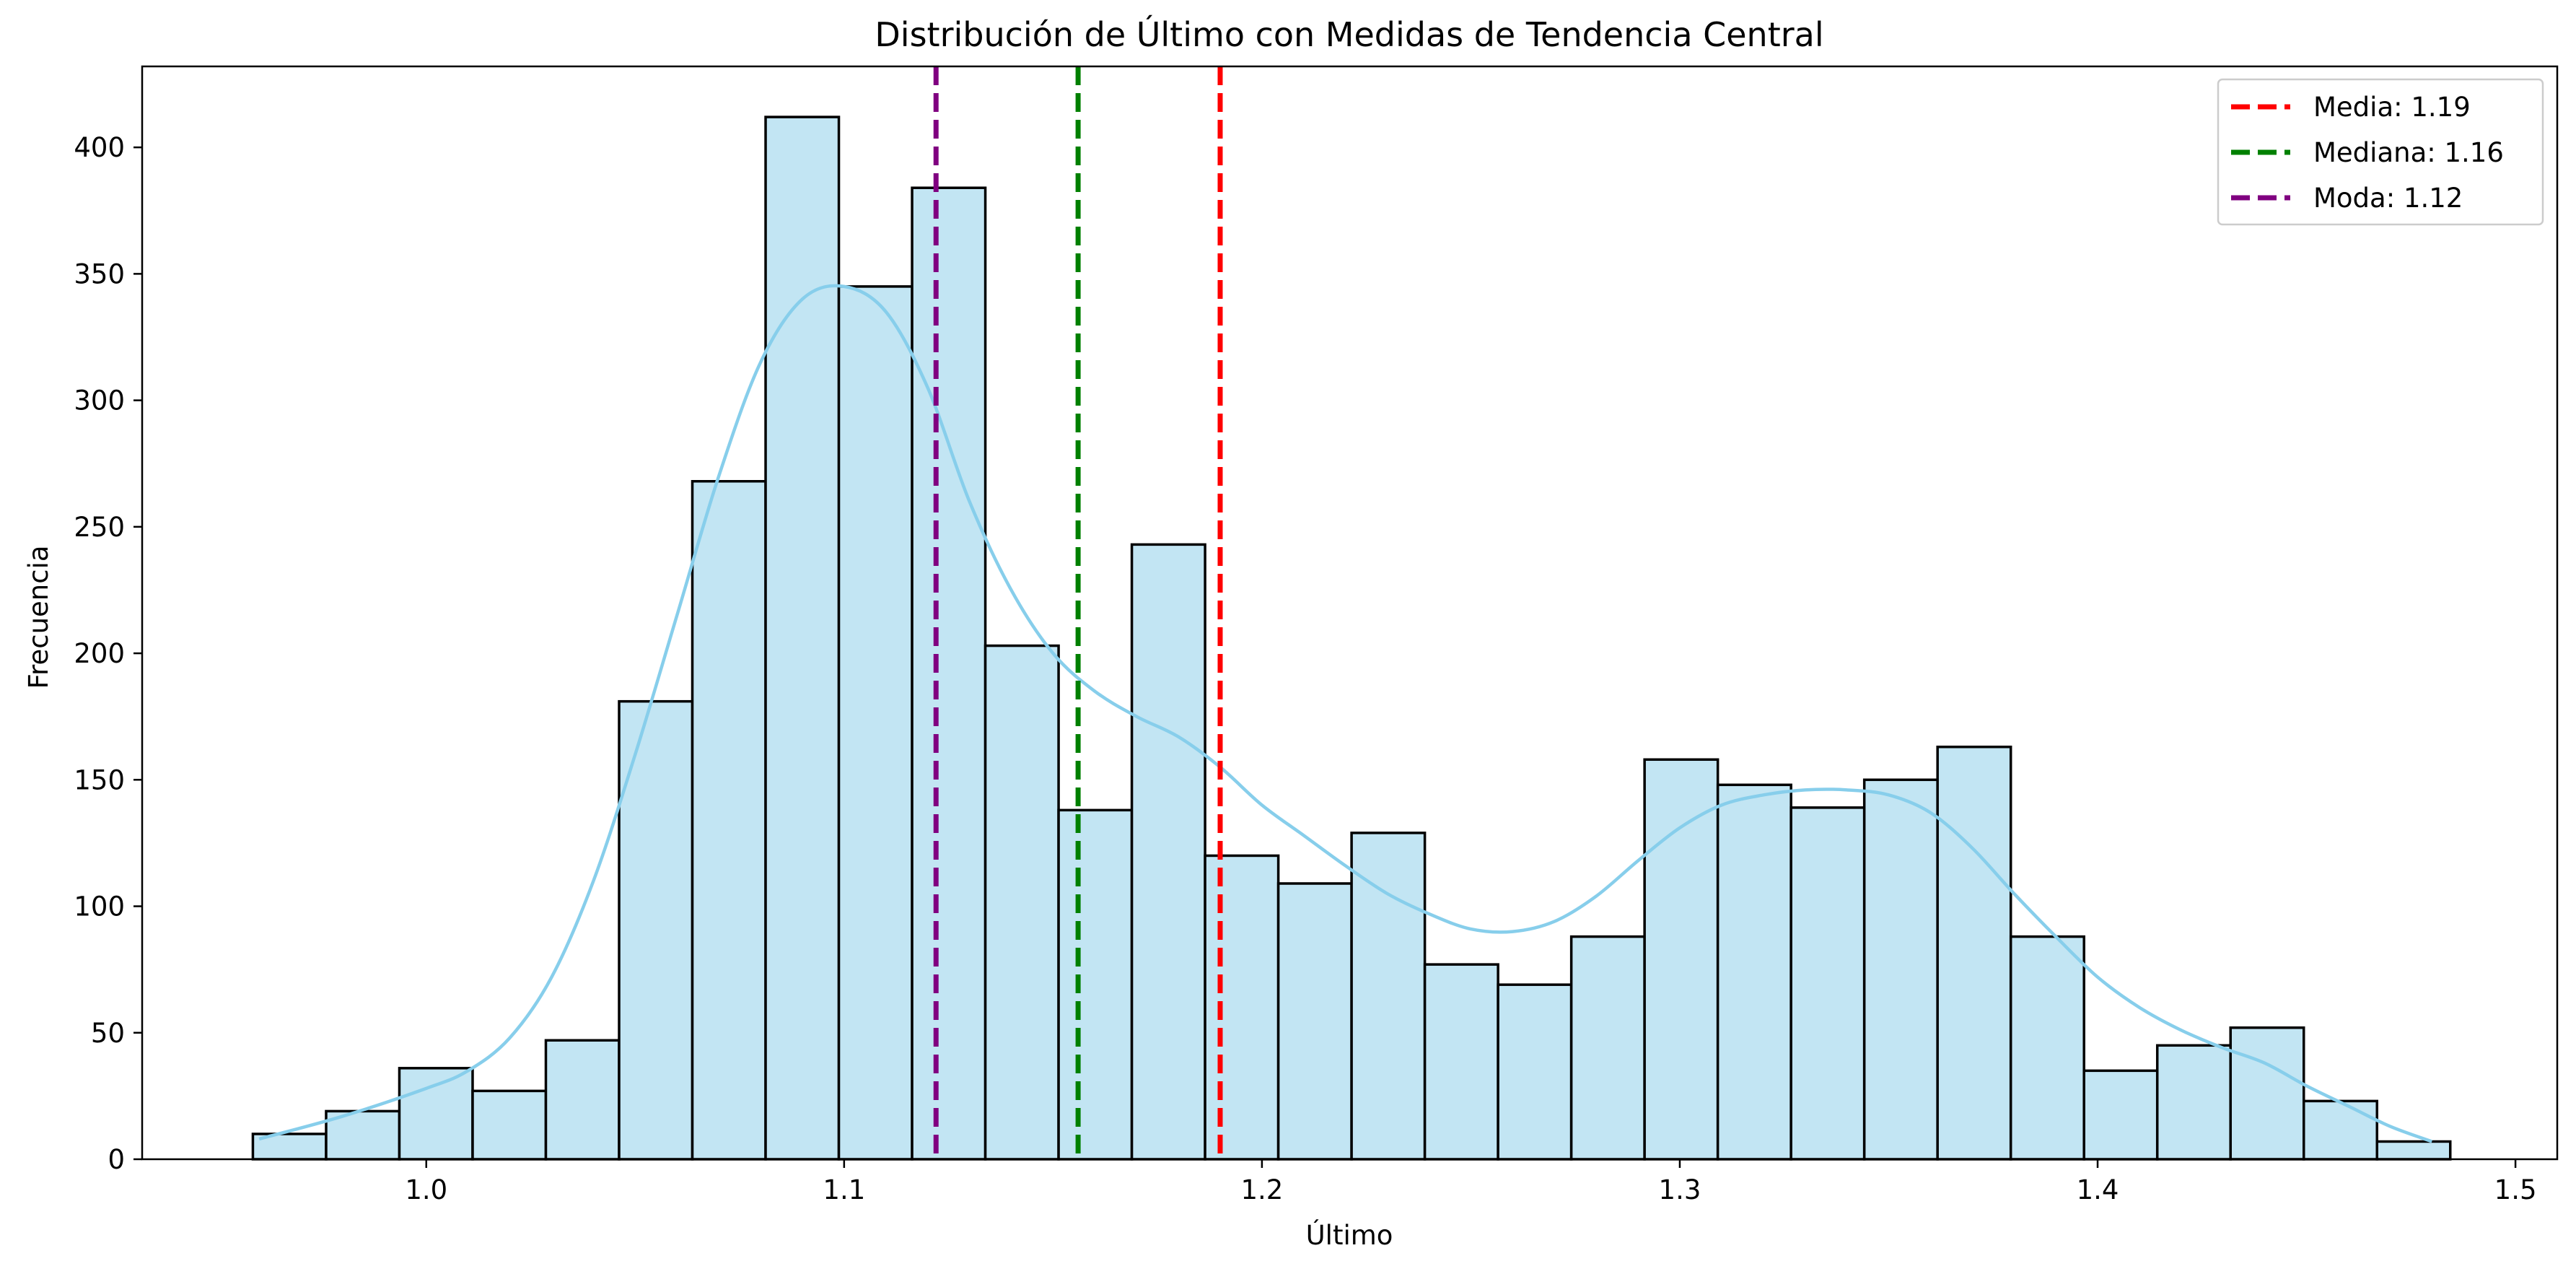 Image resolution: width=2576 pixels, height=1274 pixels. I want to click on vlines-layer, so click(1078, 613).